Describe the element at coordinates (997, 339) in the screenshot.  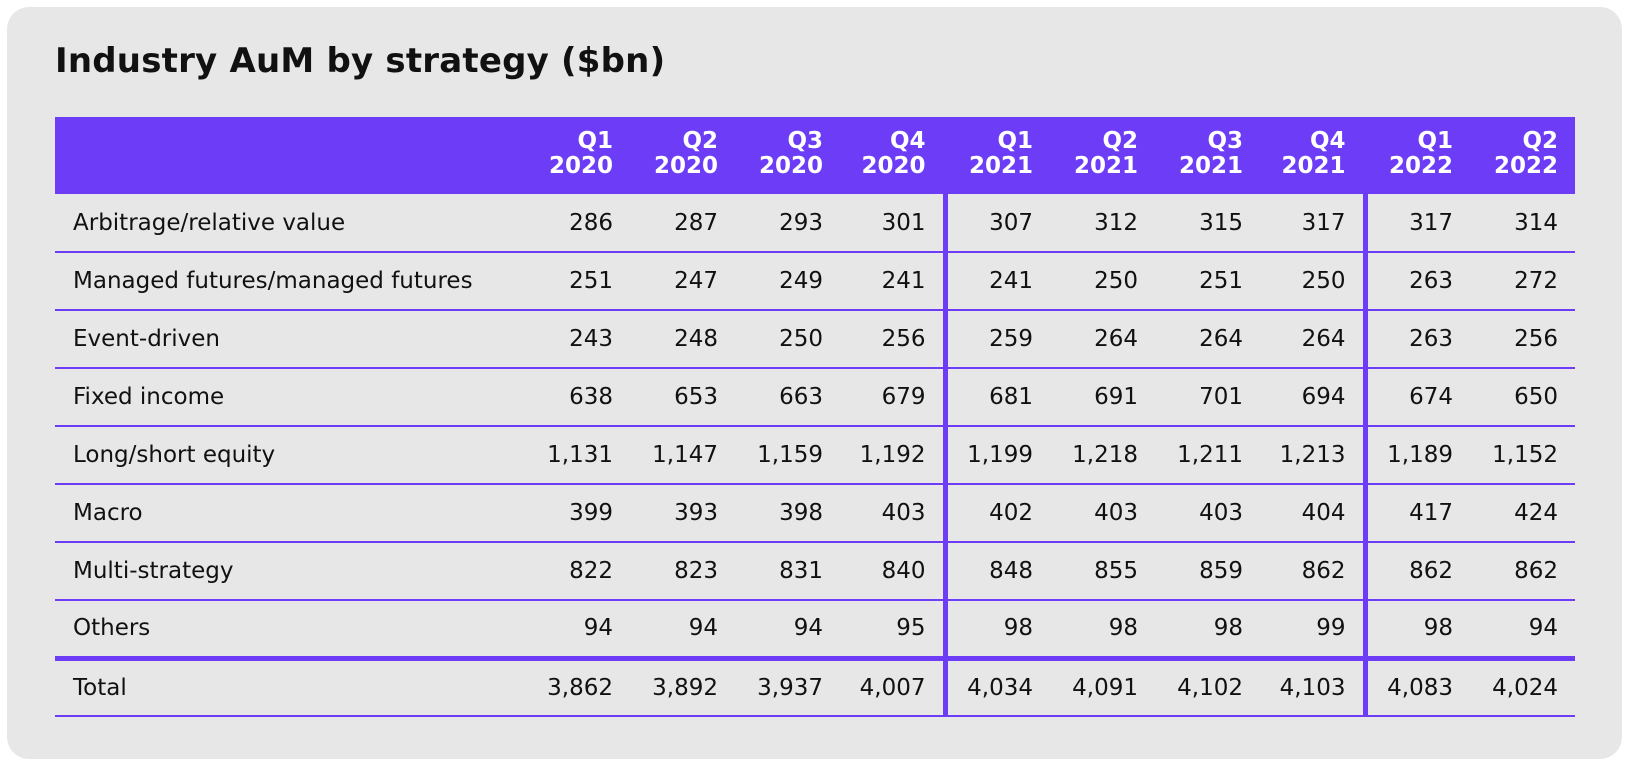
I see `value-cell: 259` at that location.